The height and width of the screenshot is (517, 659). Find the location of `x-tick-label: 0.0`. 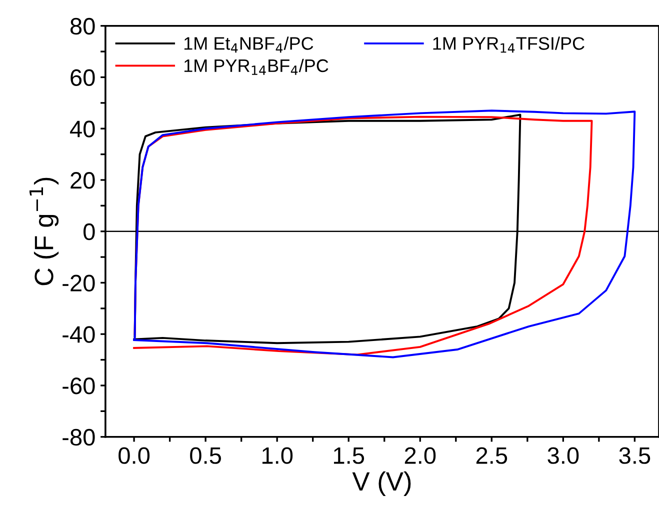

x-tick-label: 0.0 is located at coordinates (134, 455).